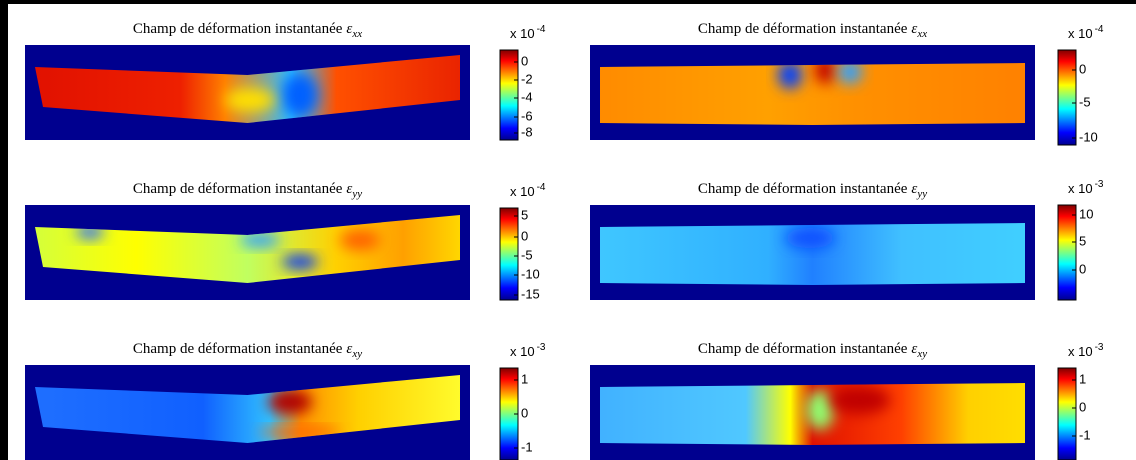 The height and width of the screenshot is (460, 1136). I want to click on colorbar-tick-label: -4, so click(527, 96).